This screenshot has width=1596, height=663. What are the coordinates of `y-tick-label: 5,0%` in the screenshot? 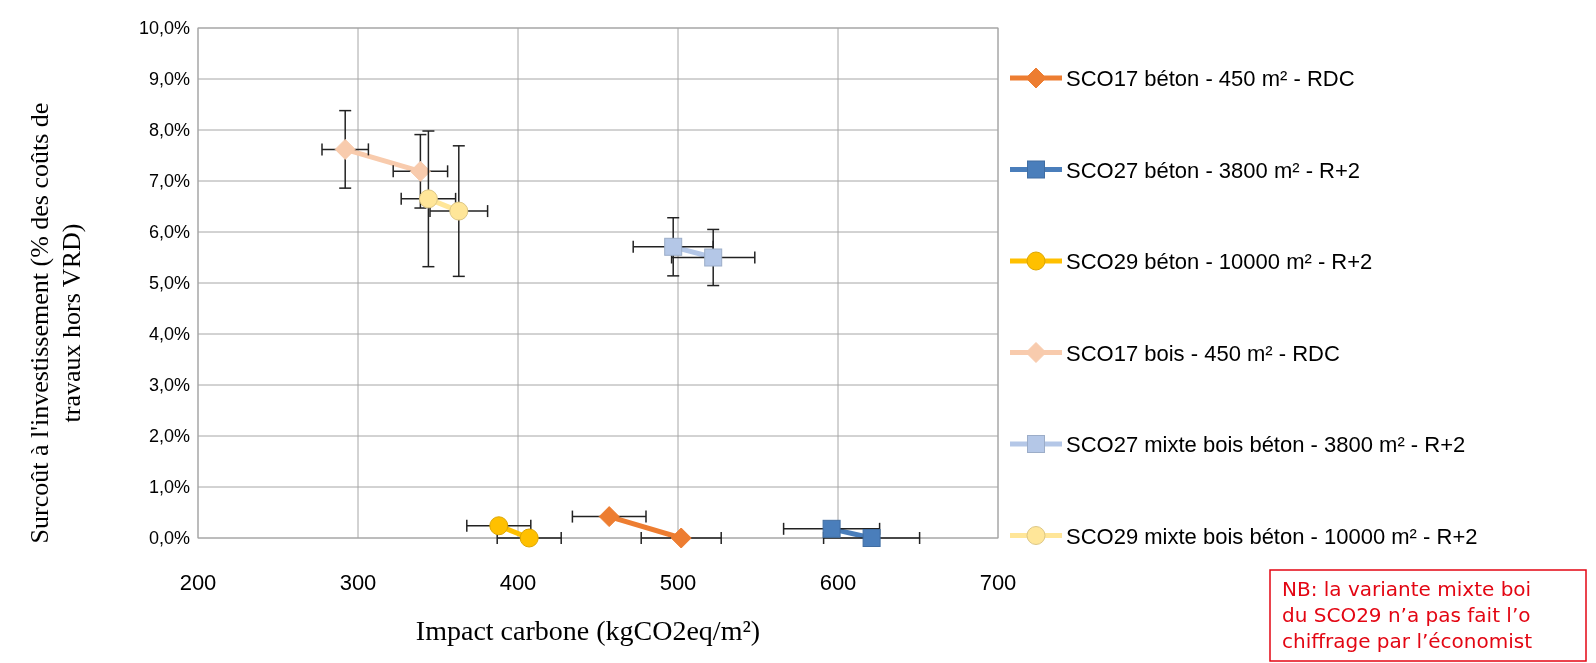 It's located at (169, 283).